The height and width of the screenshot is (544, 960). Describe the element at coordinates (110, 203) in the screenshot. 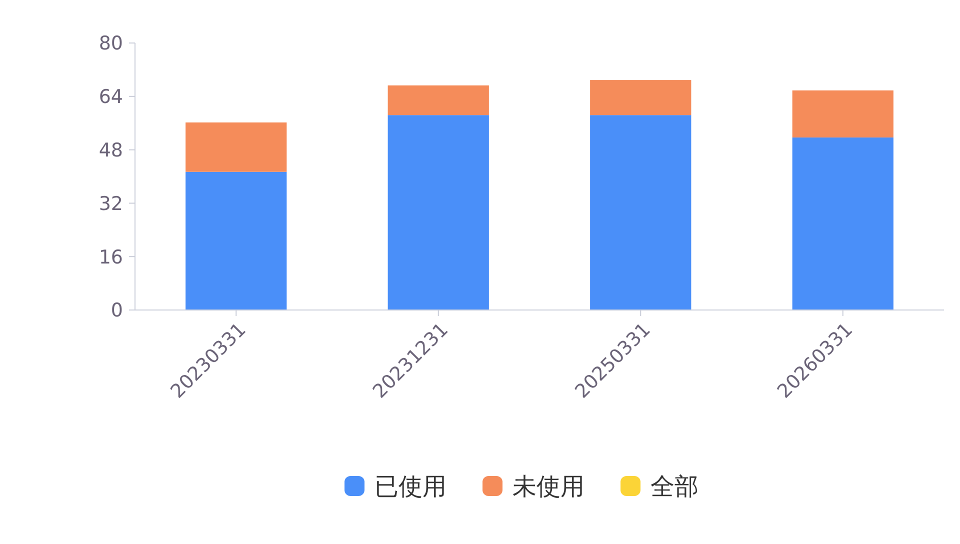

I see `y-tick-label: 32` at that location.